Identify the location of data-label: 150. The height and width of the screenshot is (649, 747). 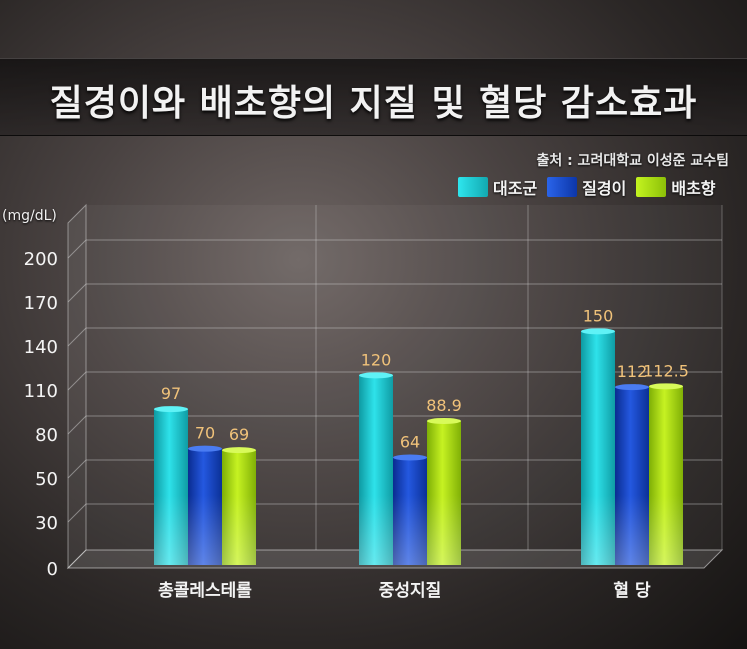
(598, 315).